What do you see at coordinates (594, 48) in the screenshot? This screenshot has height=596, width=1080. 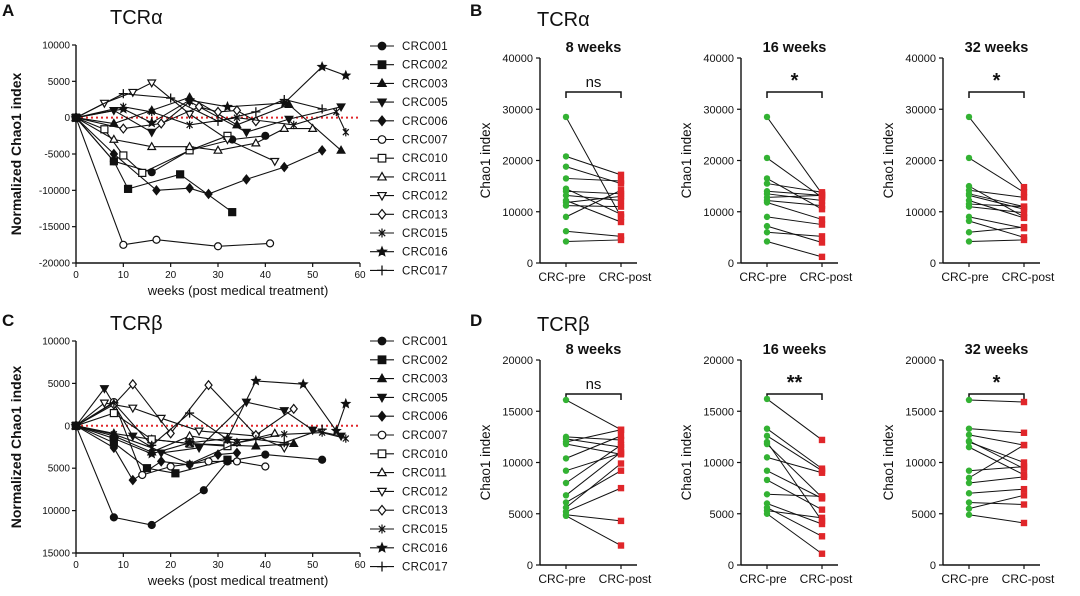 I see `subplot-title: 8 weeks` at bounding box center [594, 48].